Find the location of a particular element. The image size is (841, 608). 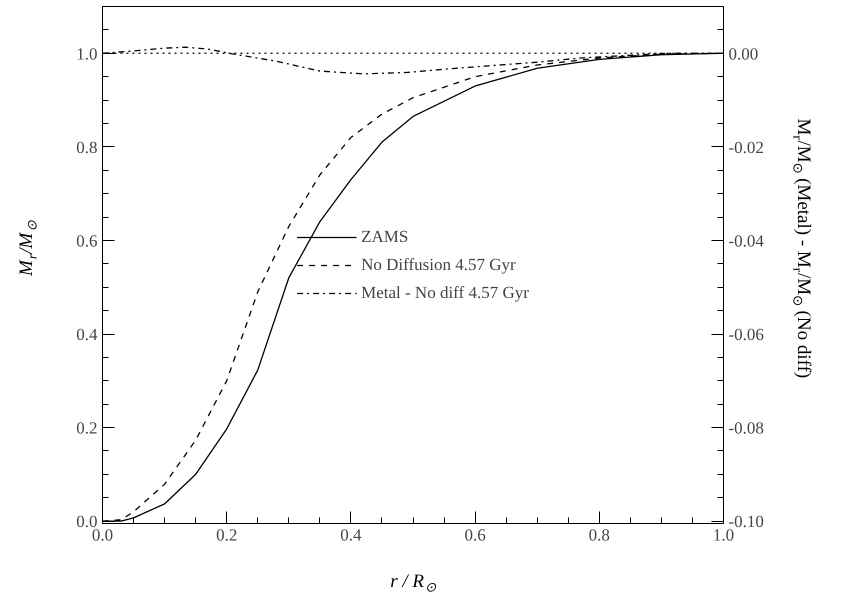

x-tick-label: 0.4 is located at coordinates (351, 535).